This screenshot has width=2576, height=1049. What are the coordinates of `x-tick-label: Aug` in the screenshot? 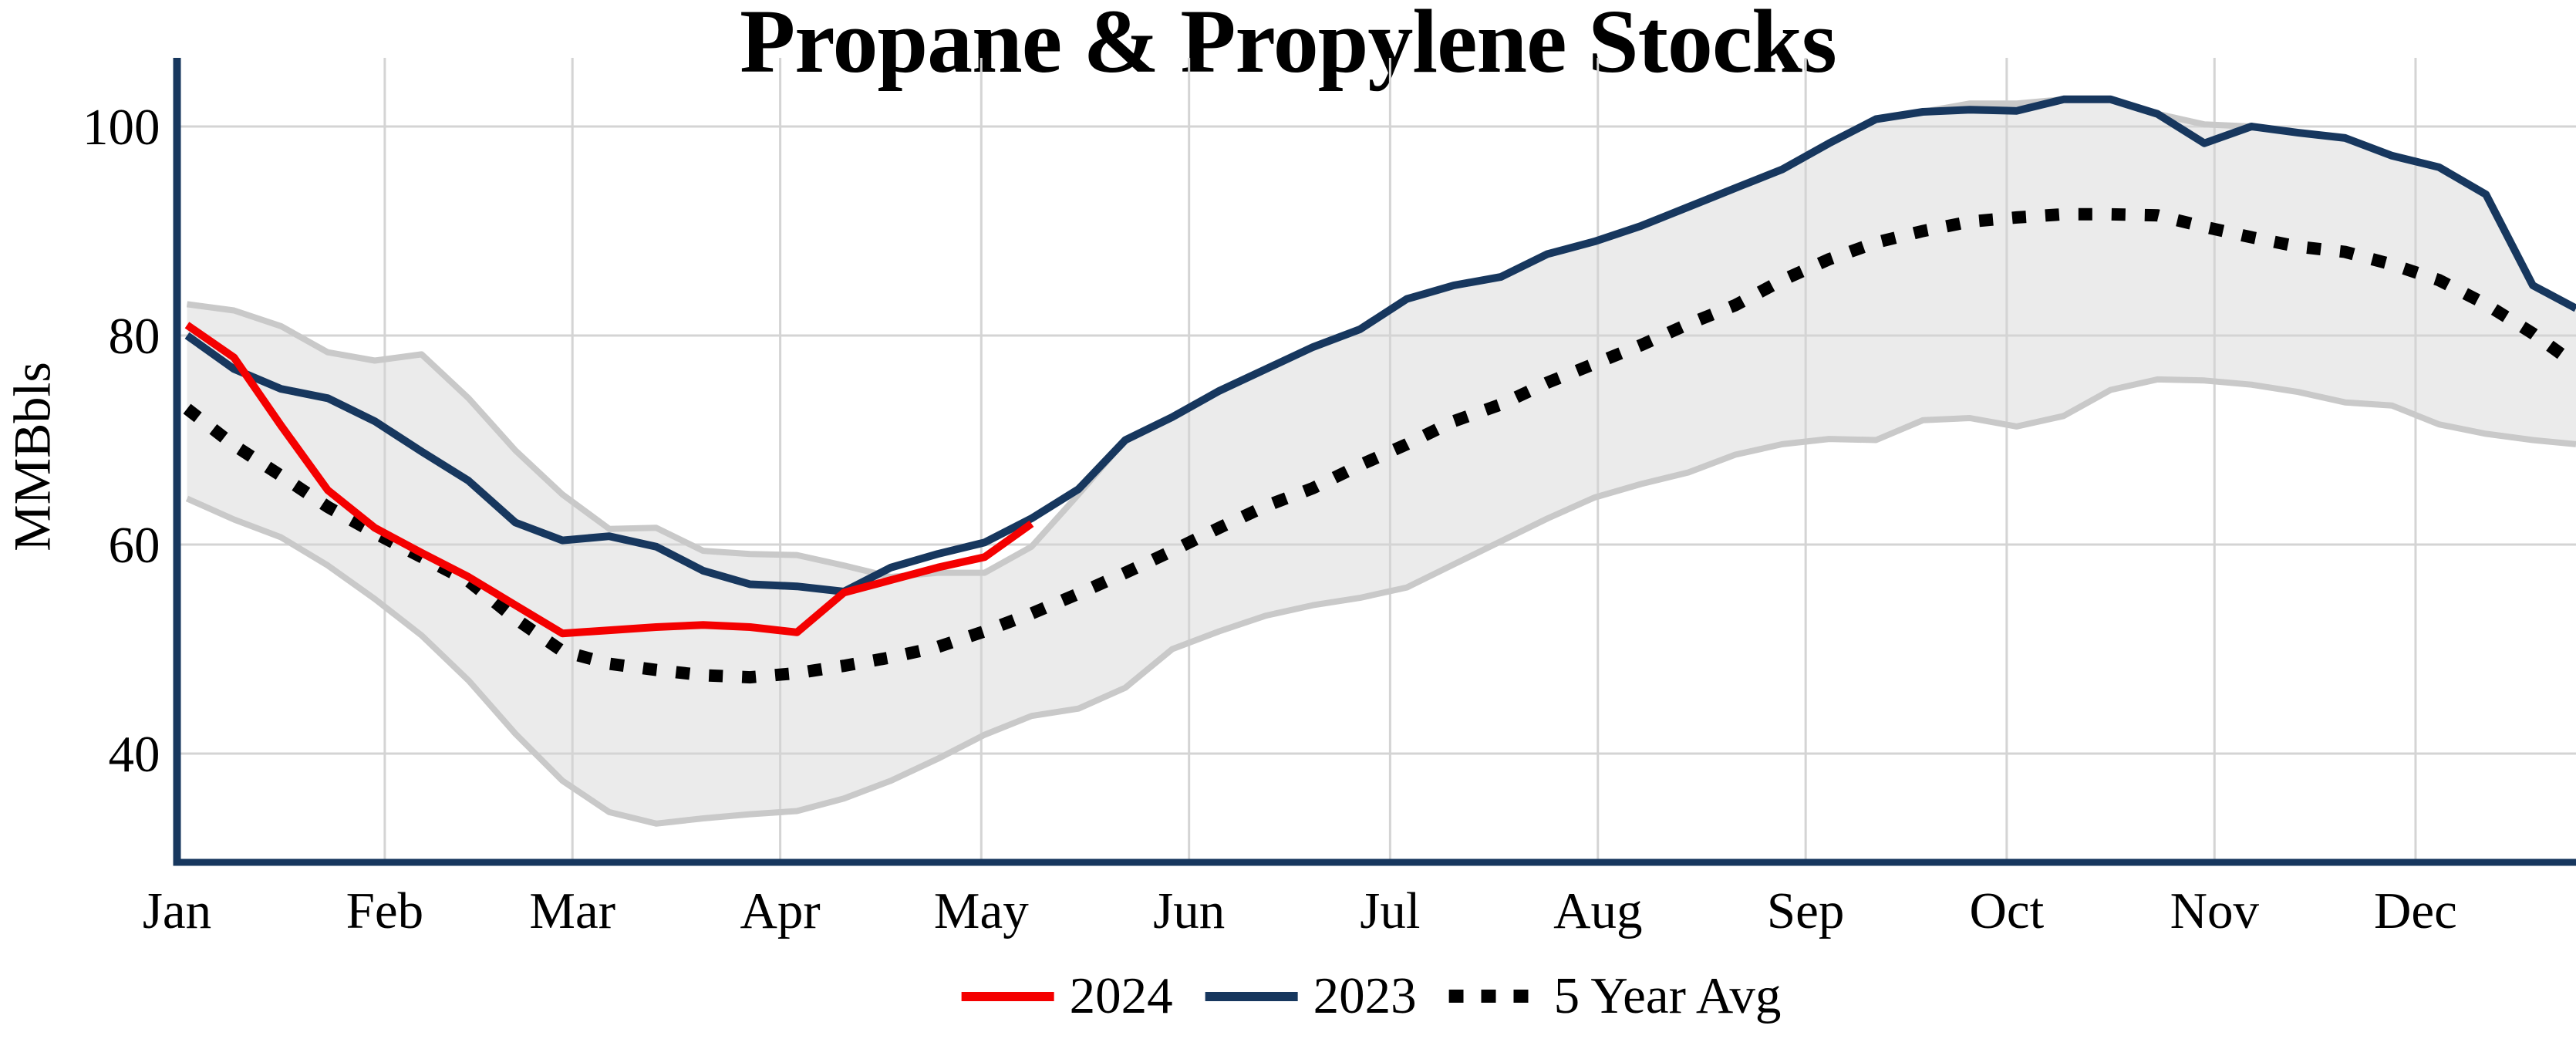 It's located at (1597, 910).